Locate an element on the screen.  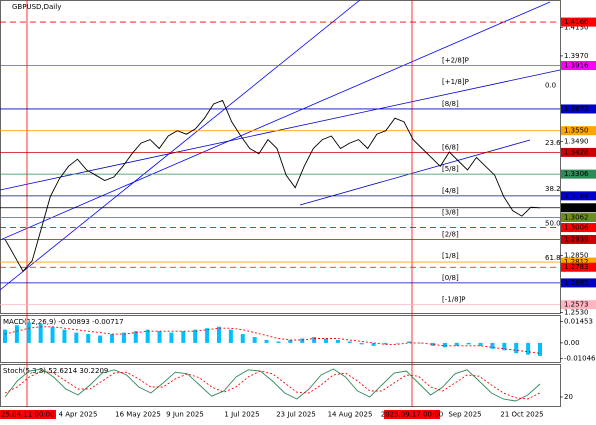
murrey-label: [0/8] is located at coordinates (450, 278).